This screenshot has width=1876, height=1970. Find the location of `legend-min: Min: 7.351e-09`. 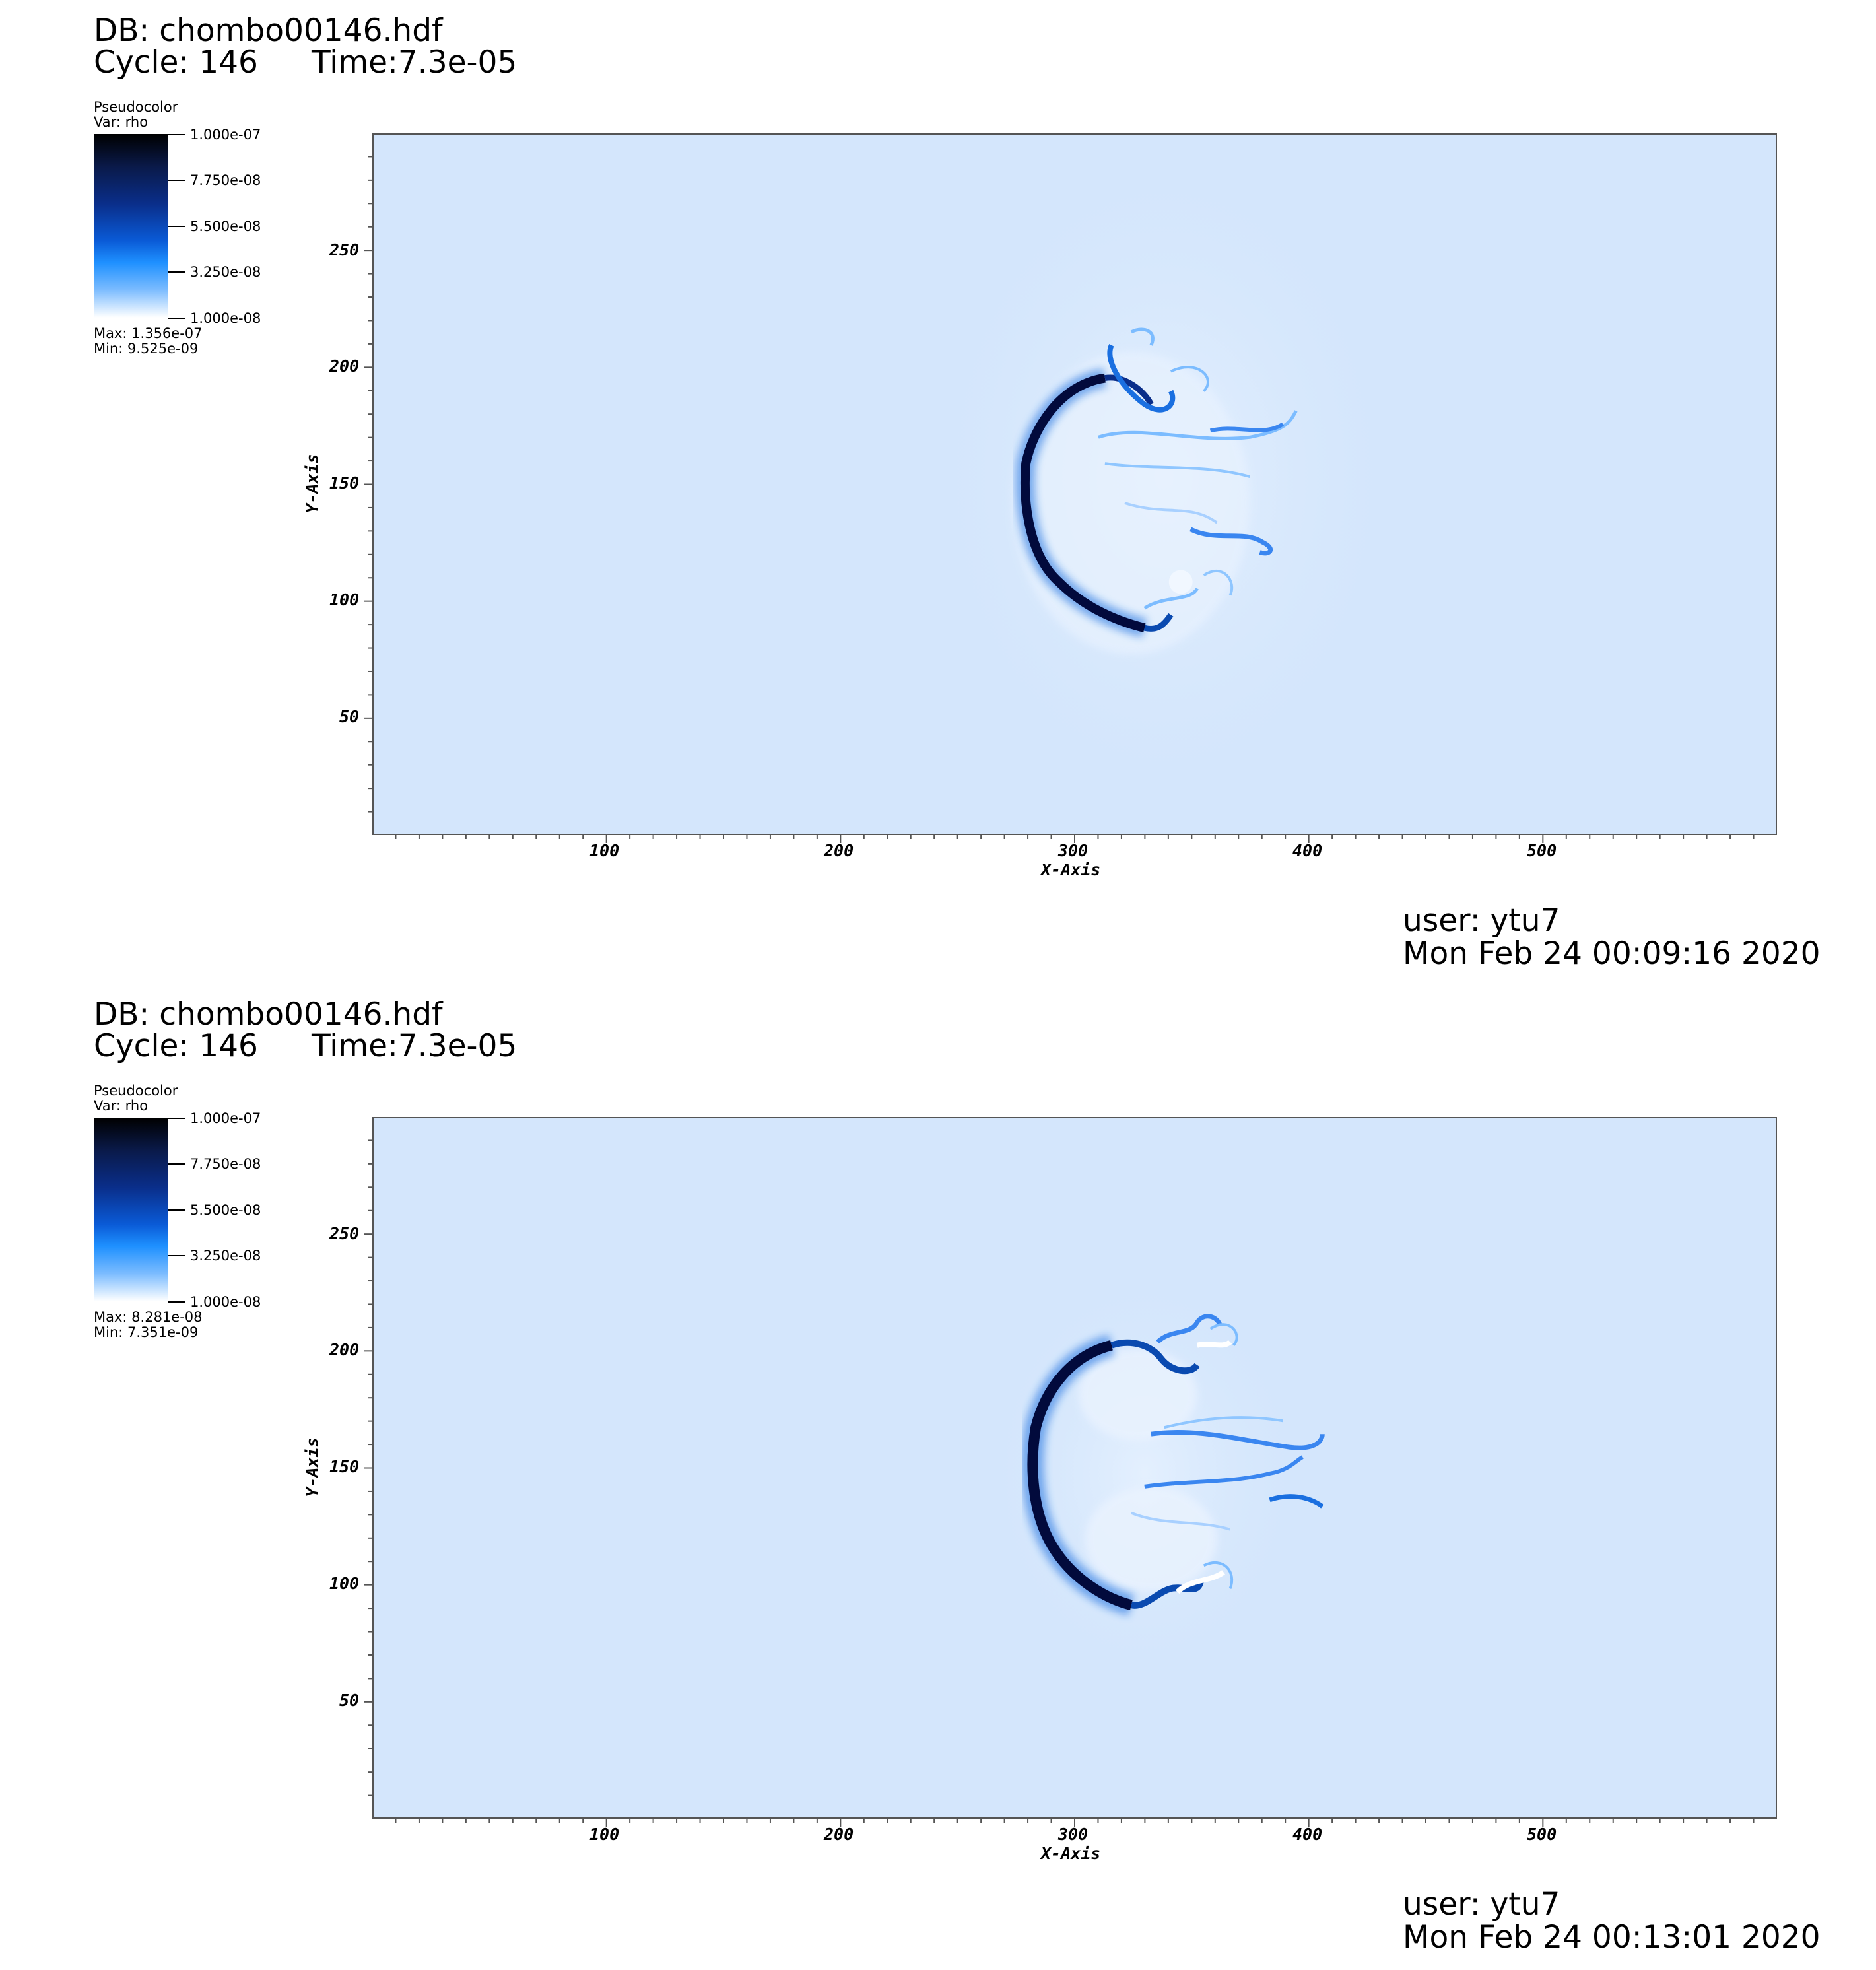

legend-min: Min: 7.351e-09 is located at coordinates (146, 1332).